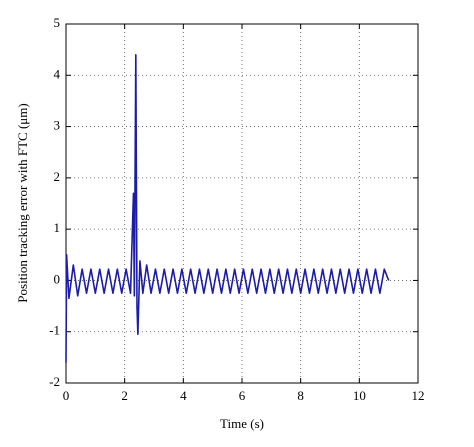 Image resolution: width=474 pixels, height=447 pixels. Describe the element at coordinates (57, 22) in the screenshot. I see `y-tick-label: 5` at that location.